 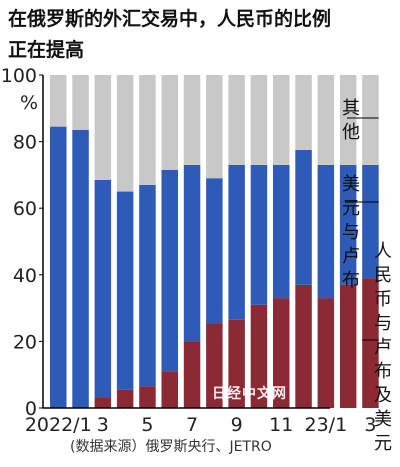 What do you see at coordinates (25, 209) in the screenshot?
I see `y-tick-label: 60` at bounding box center [25, 209].